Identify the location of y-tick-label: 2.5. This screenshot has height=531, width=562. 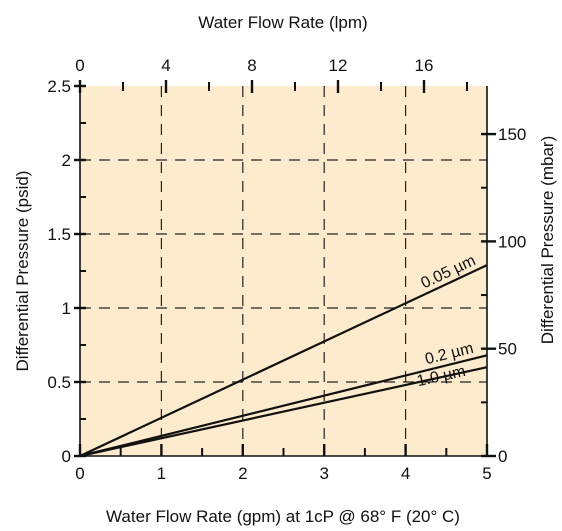
(59, 86).